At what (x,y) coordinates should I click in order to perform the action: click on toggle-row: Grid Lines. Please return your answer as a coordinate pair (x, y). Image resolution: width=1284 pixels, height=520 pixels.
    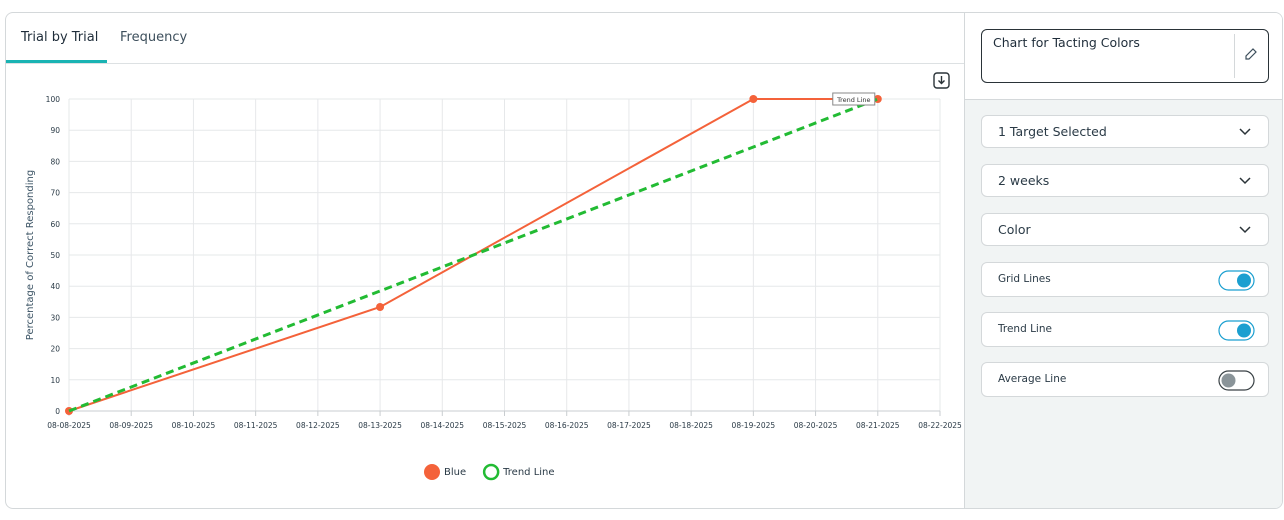
    Looking at the image, I should click on (1125, 279).